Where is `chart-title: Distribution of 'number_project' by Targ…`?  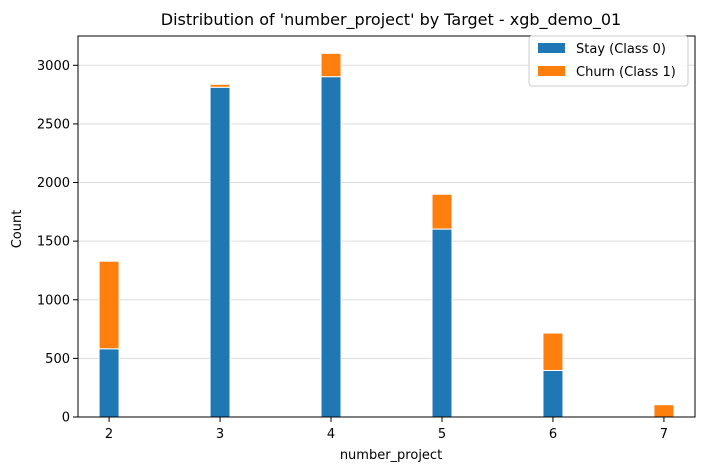 chart-title: Distribution of 'number_project' by Targ… is located at coordinates (391, 20).